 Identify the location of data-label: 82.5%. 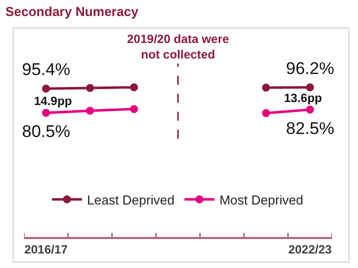
(310, 128).